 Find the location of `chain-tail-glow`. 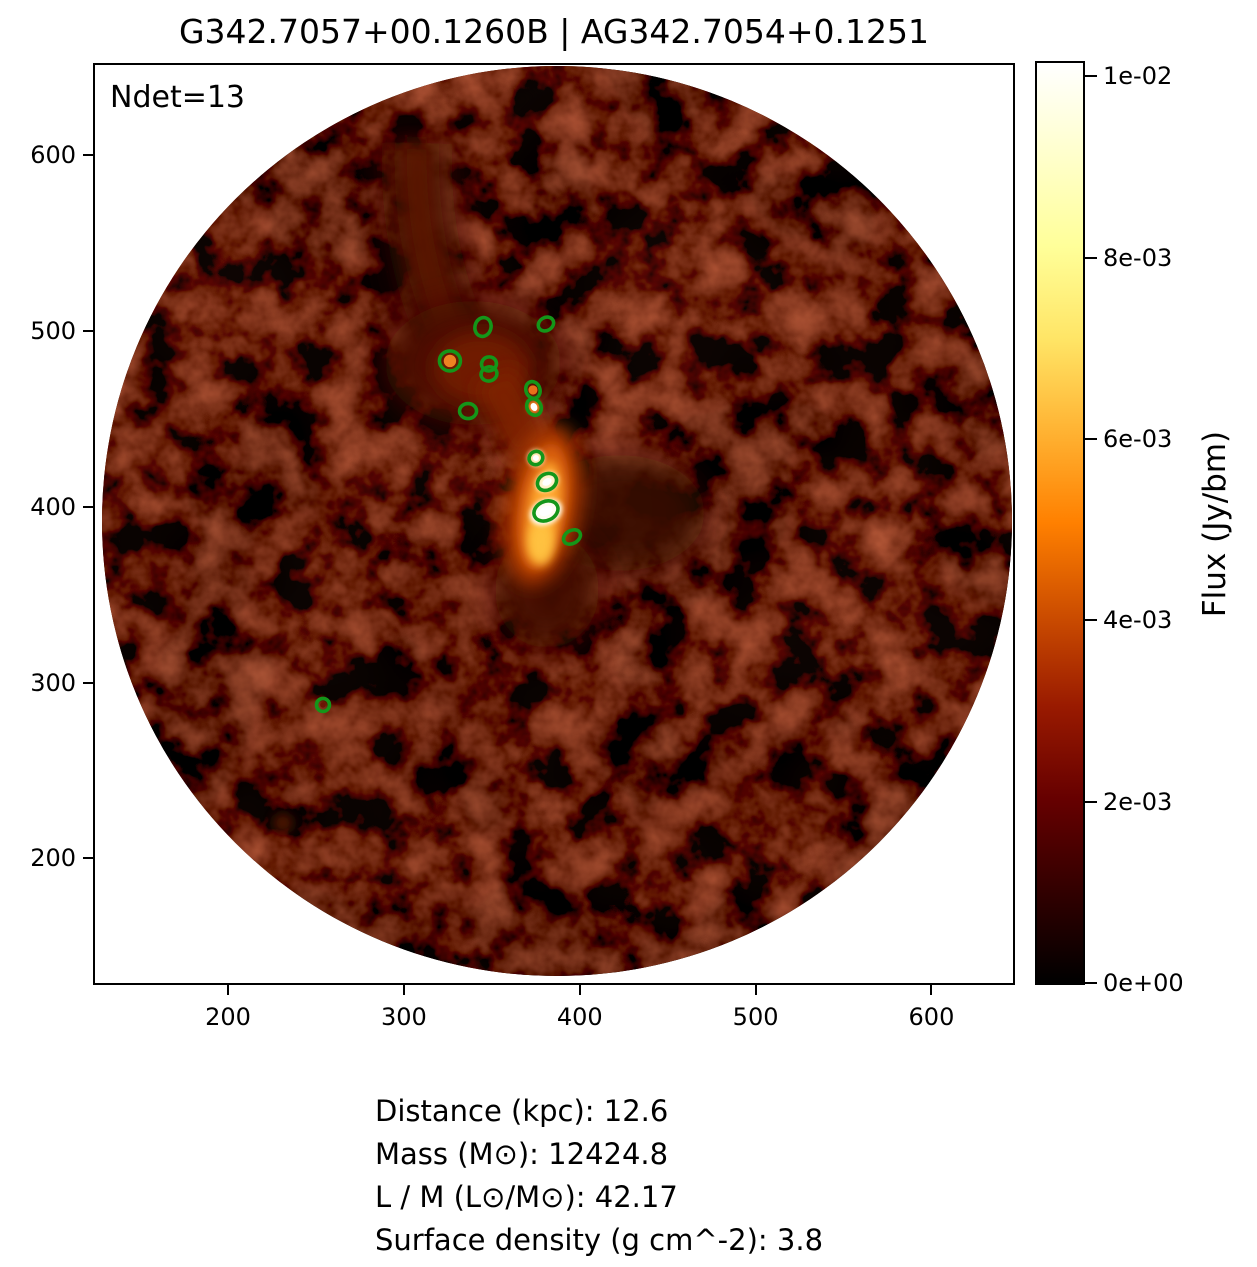

chain-tail-glow is located at coordinates (541, 543).